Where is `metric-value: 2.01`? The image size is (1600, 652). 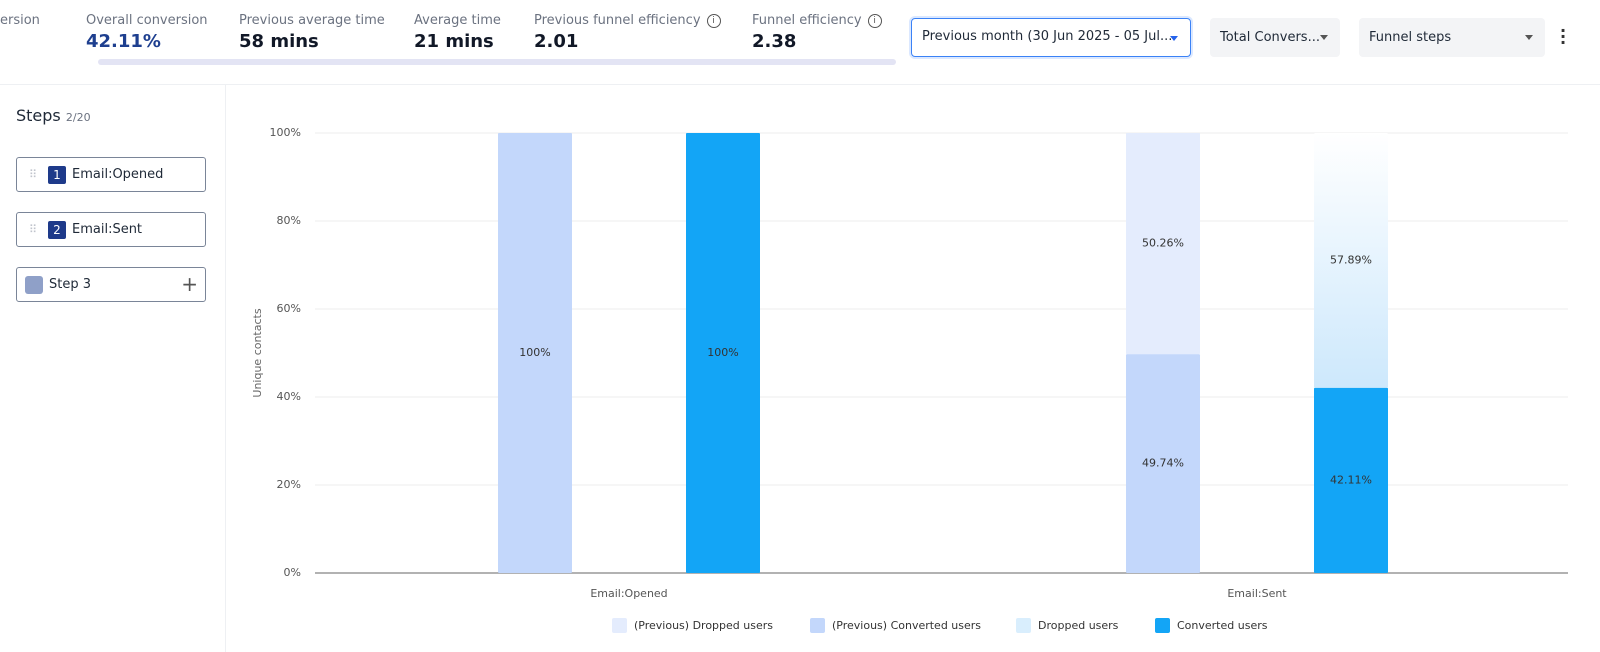
metric-value: 2.01 is located at coordinates (556, 41).